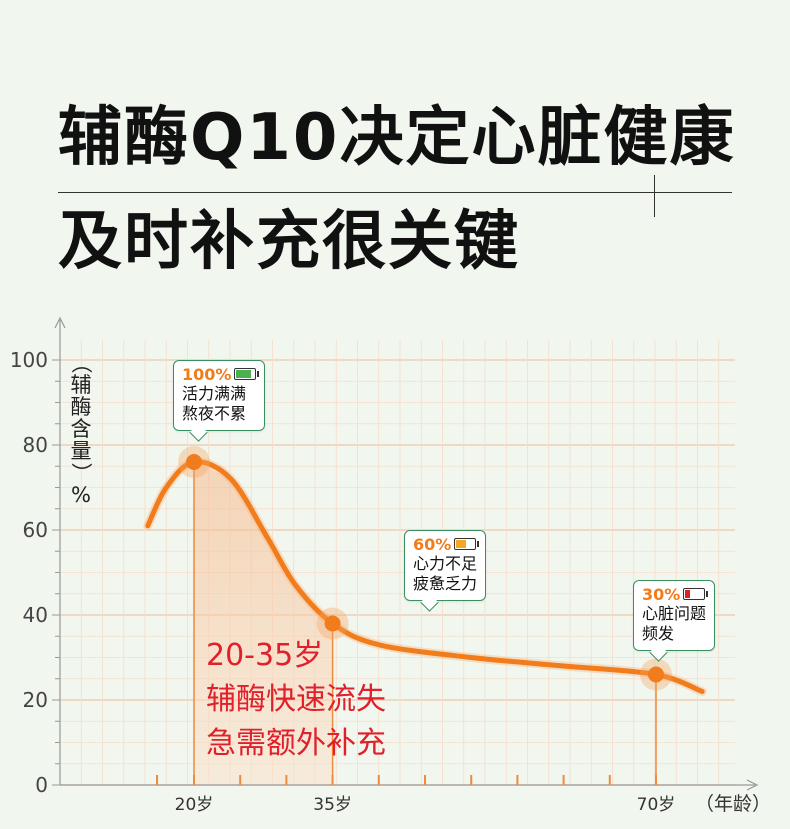  Describe the element at coordinates (654, 196) in the screenshot. I see `title-divider-tick` at that location.